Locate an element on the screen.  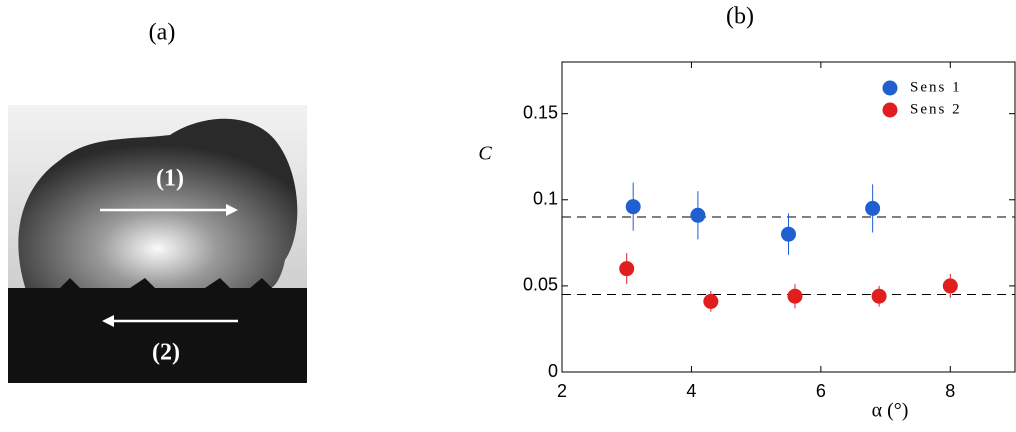
y-tick-label: 0.15 is located at coordinates (540, 112).